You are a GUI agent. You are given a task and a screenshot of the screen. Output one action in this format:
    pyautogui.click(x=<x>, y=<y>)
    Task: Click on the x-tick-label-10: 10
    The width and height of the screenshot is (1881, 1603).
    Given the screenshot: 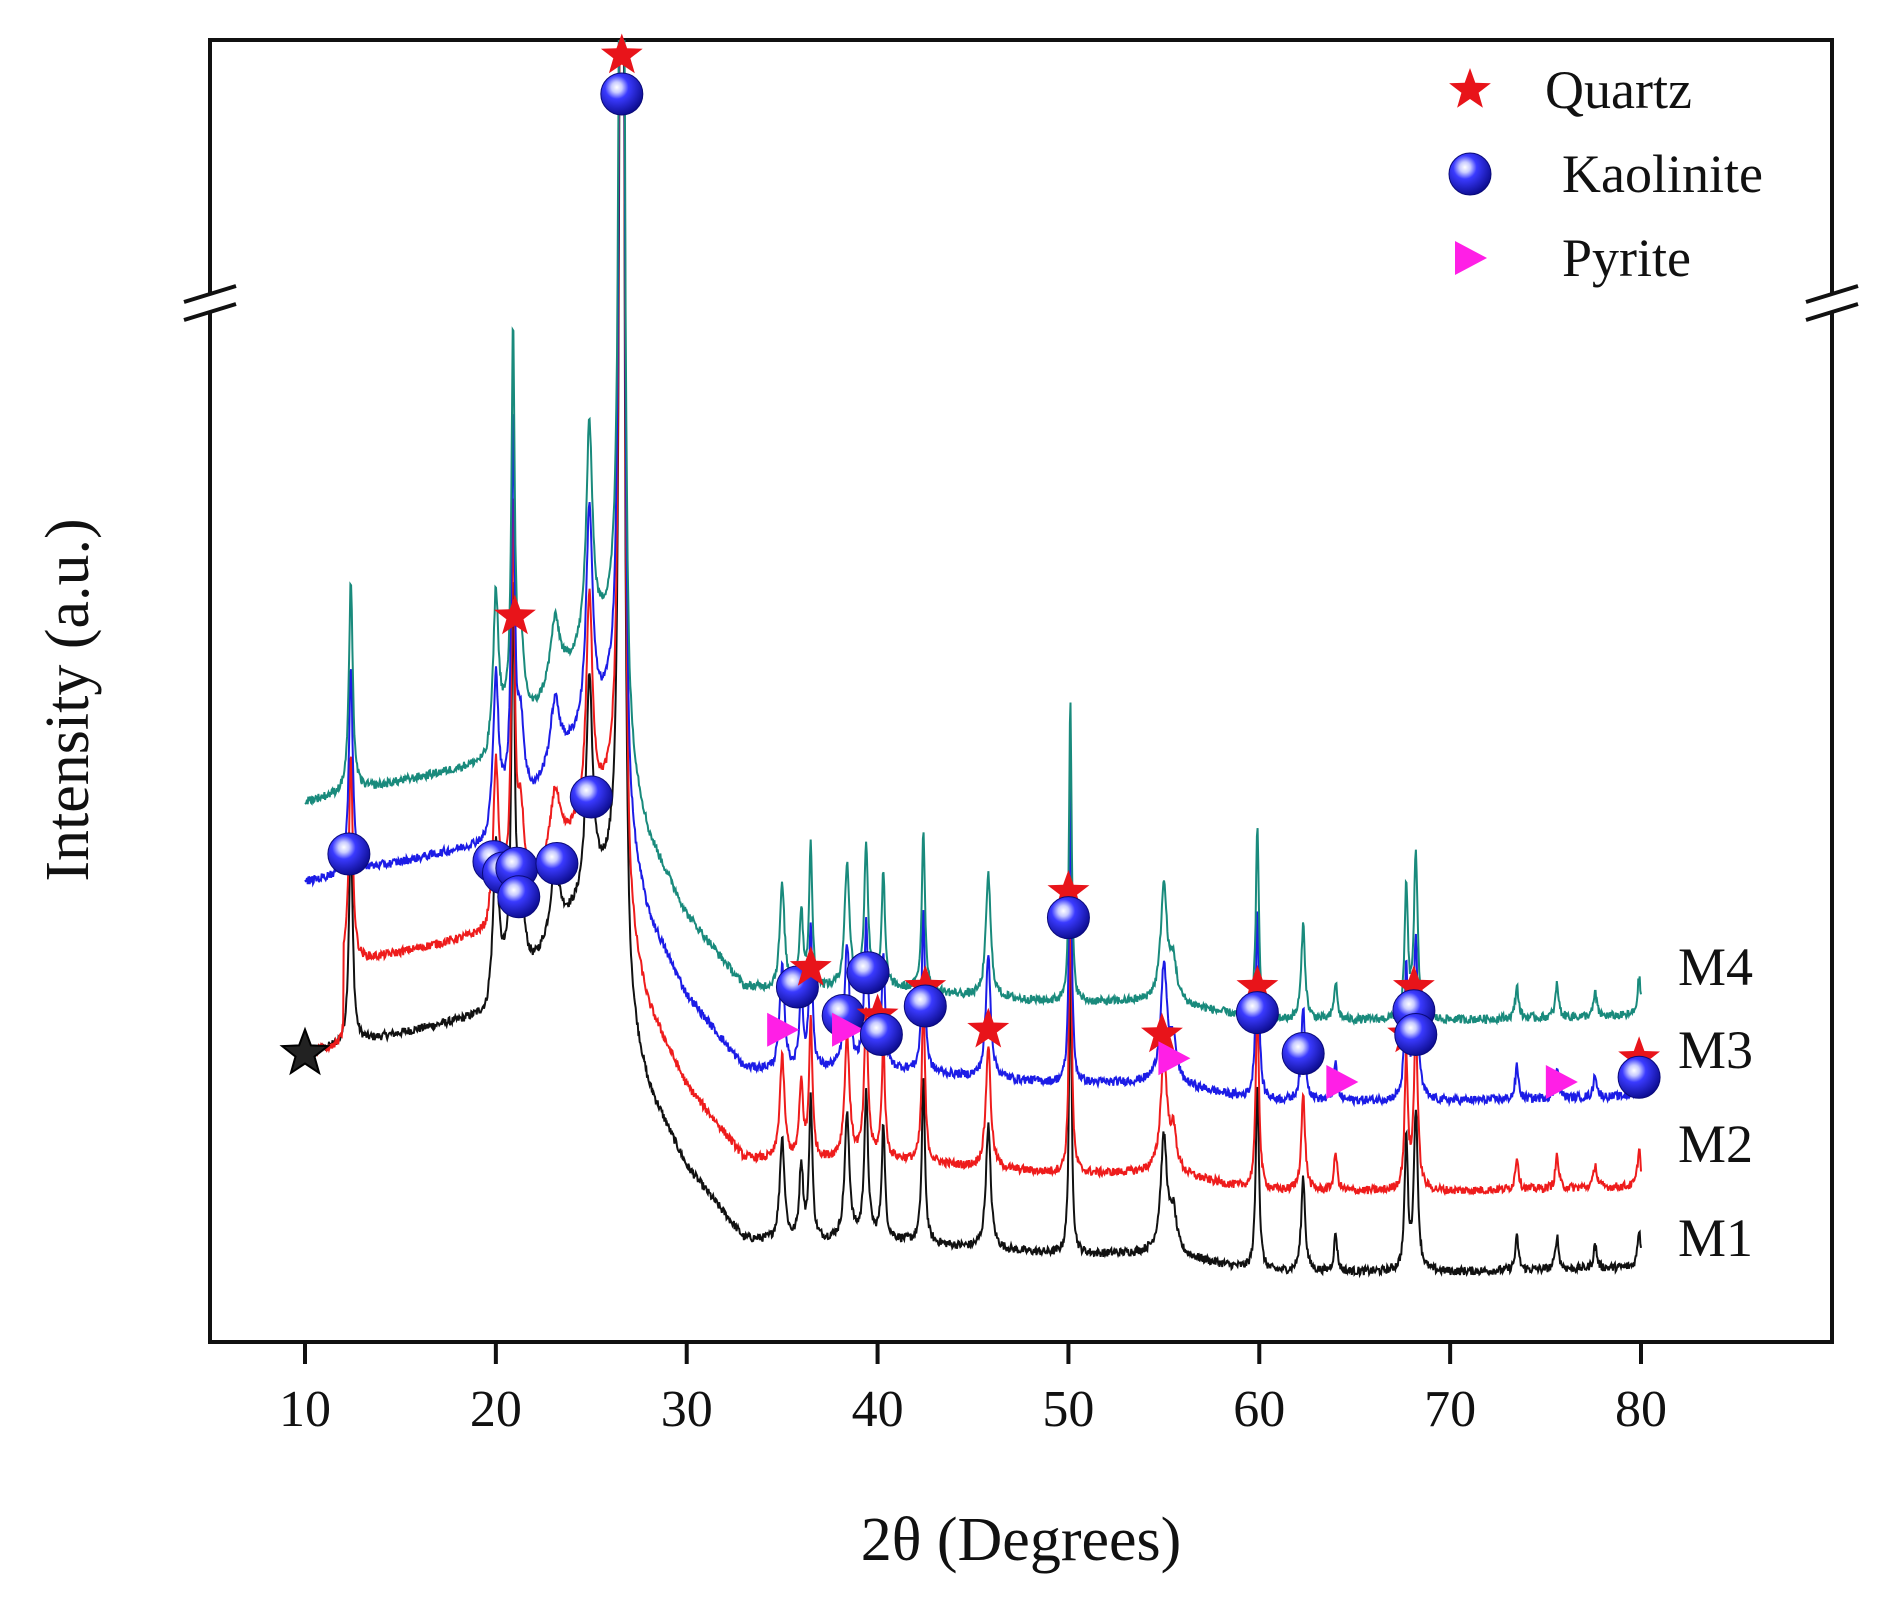 What is the action you would take?
    pyautogui.click(x=305, y=1409)
    